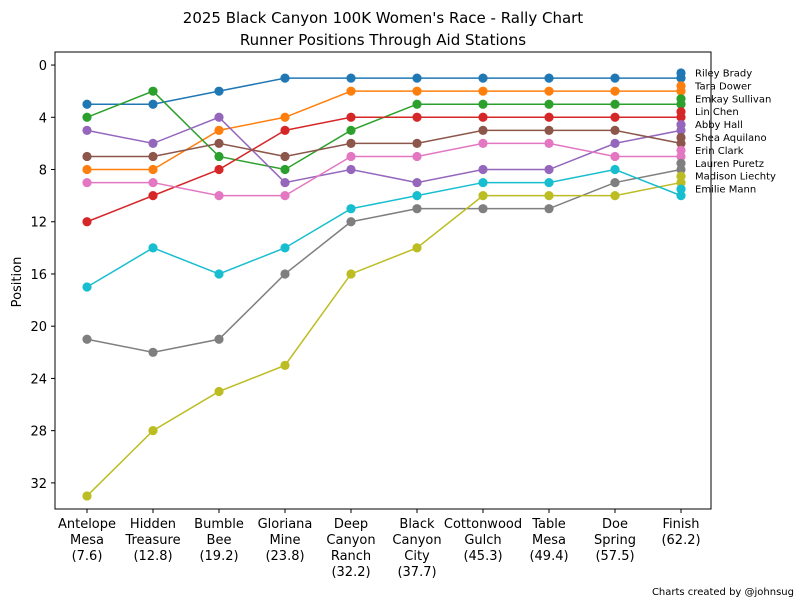  What do you see at coordinates (548, 524) in the screenshot?
I see `x-tick-label-line: Table` at bounding box center [548, 524].